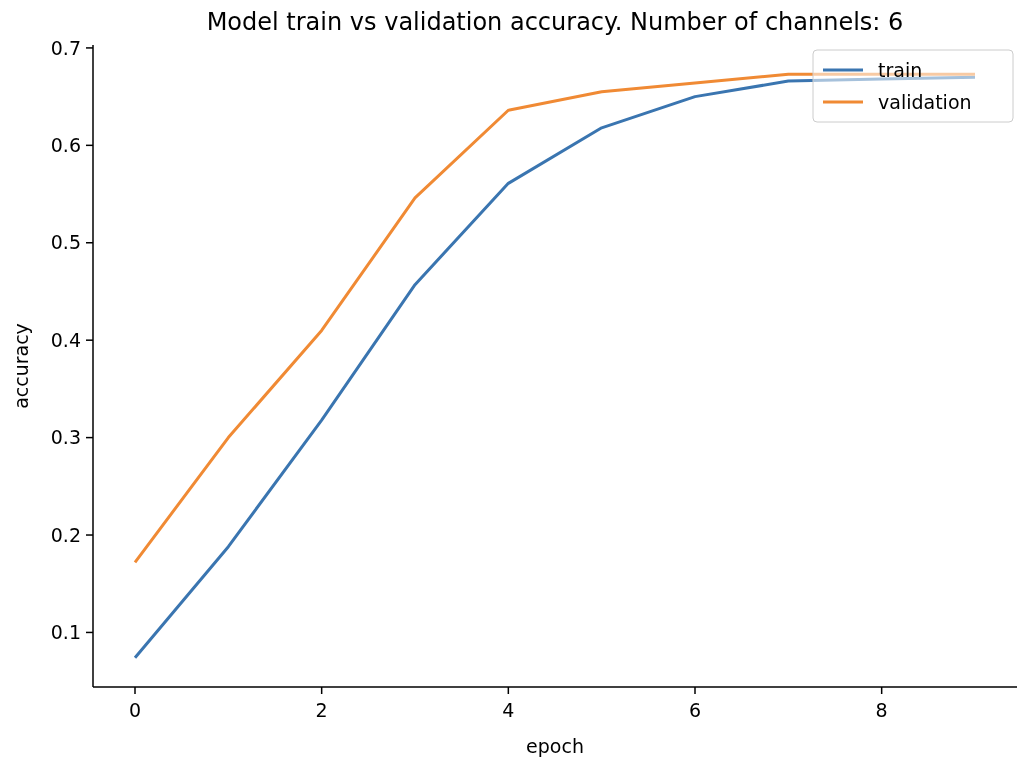  What do you see at coordinates (508, 710) in the screenshot?
I see `x-tick-label: 4` at bounding box center [508, 710].